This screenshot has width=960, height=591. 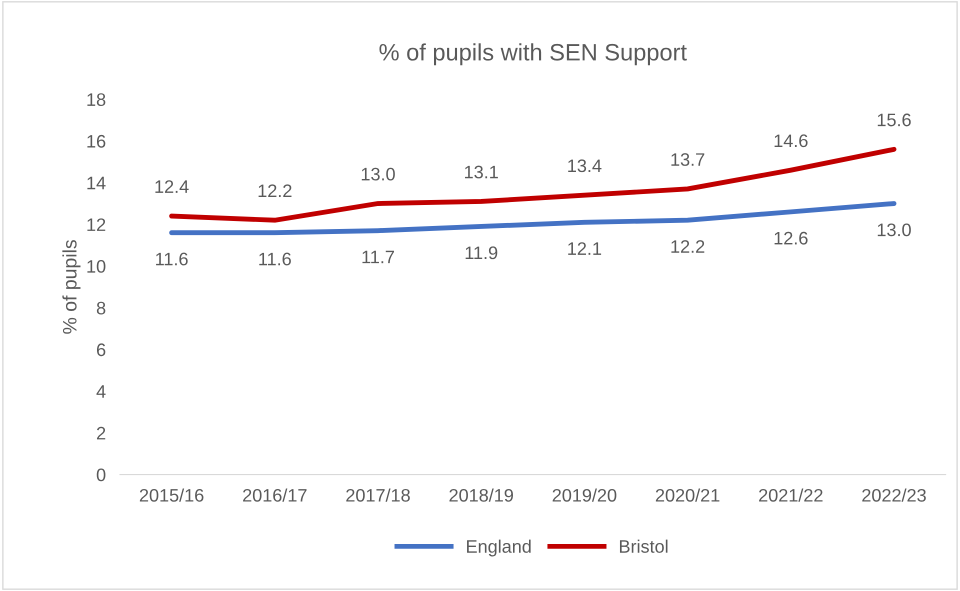 What do you see at coordinates (275, 495) in the screenshot?
I see `x-tick-label: 2016/17` at bounding box center [275, 495].